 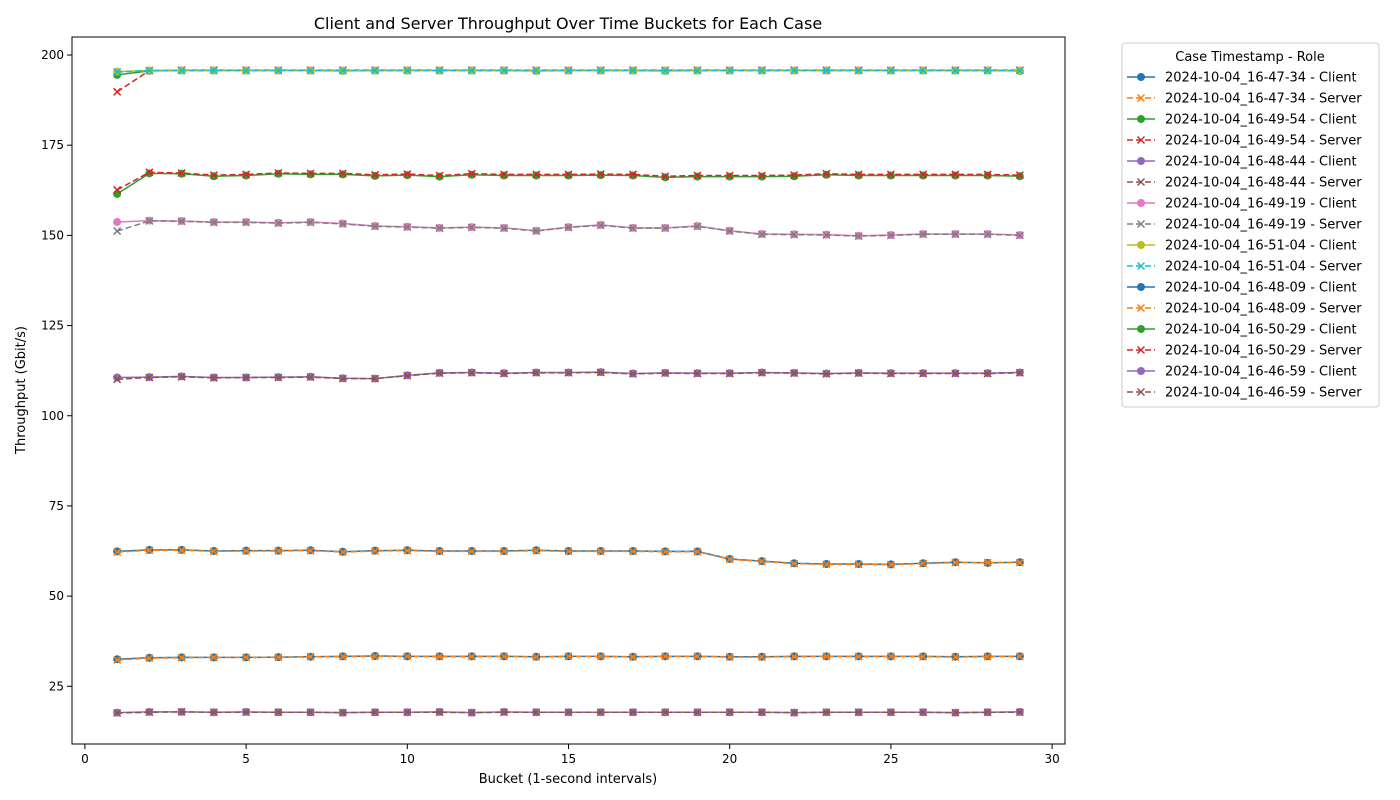 What do you see at coordinates (21, 390) in the screenshot?
I see `y-axis-label: Throughput (Gbit/s)` at bounding box center [21, 390].